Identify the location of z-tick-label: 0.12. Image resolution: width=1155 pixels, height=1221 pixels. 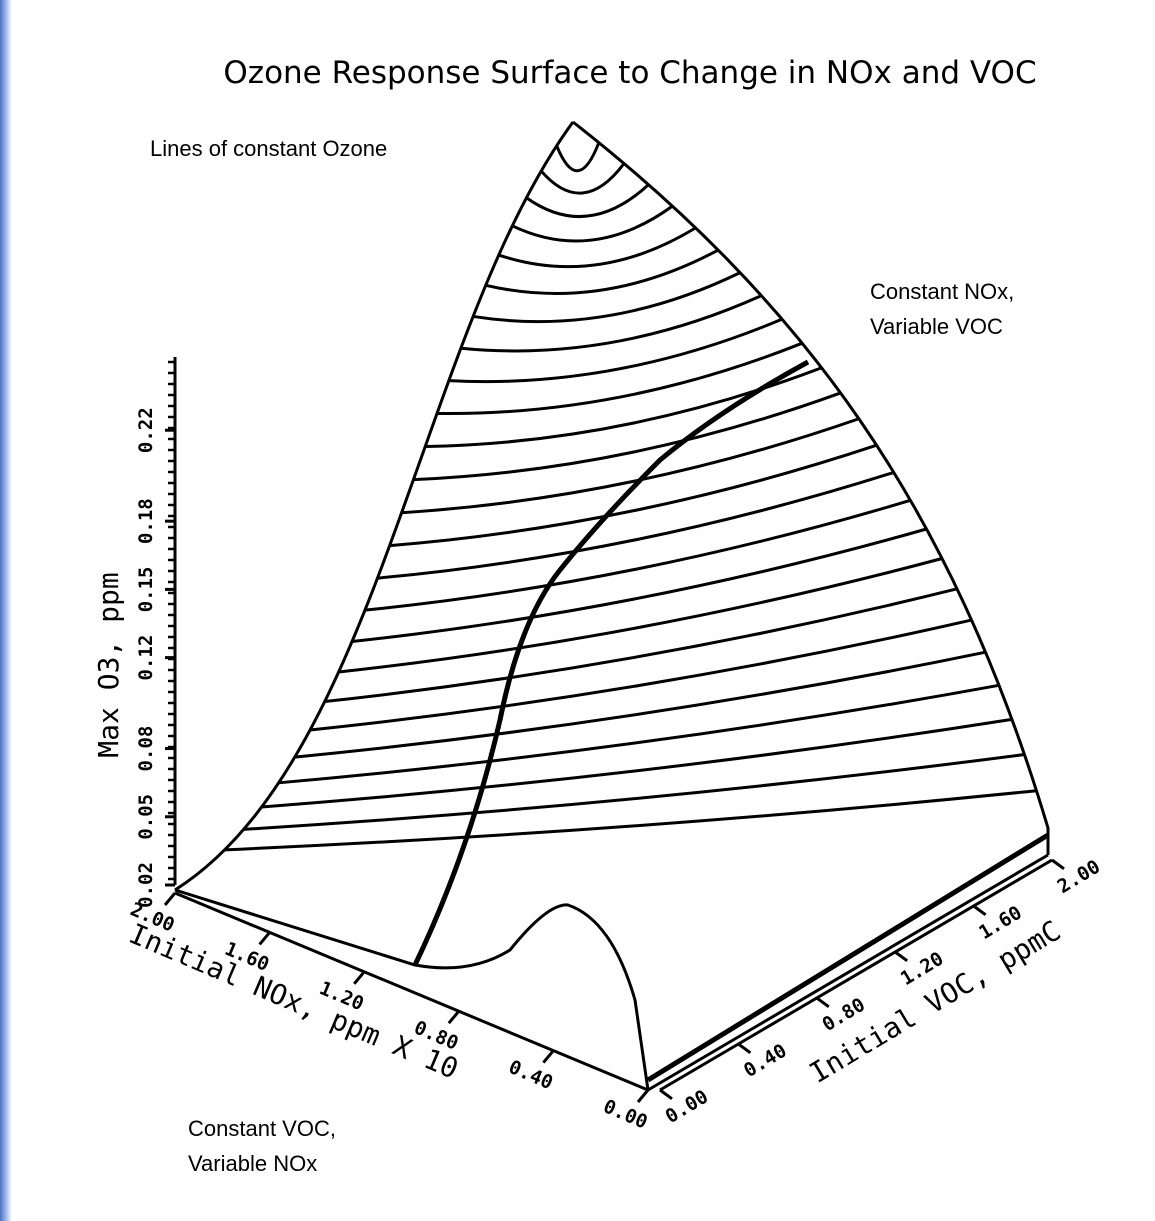
(146, 658).